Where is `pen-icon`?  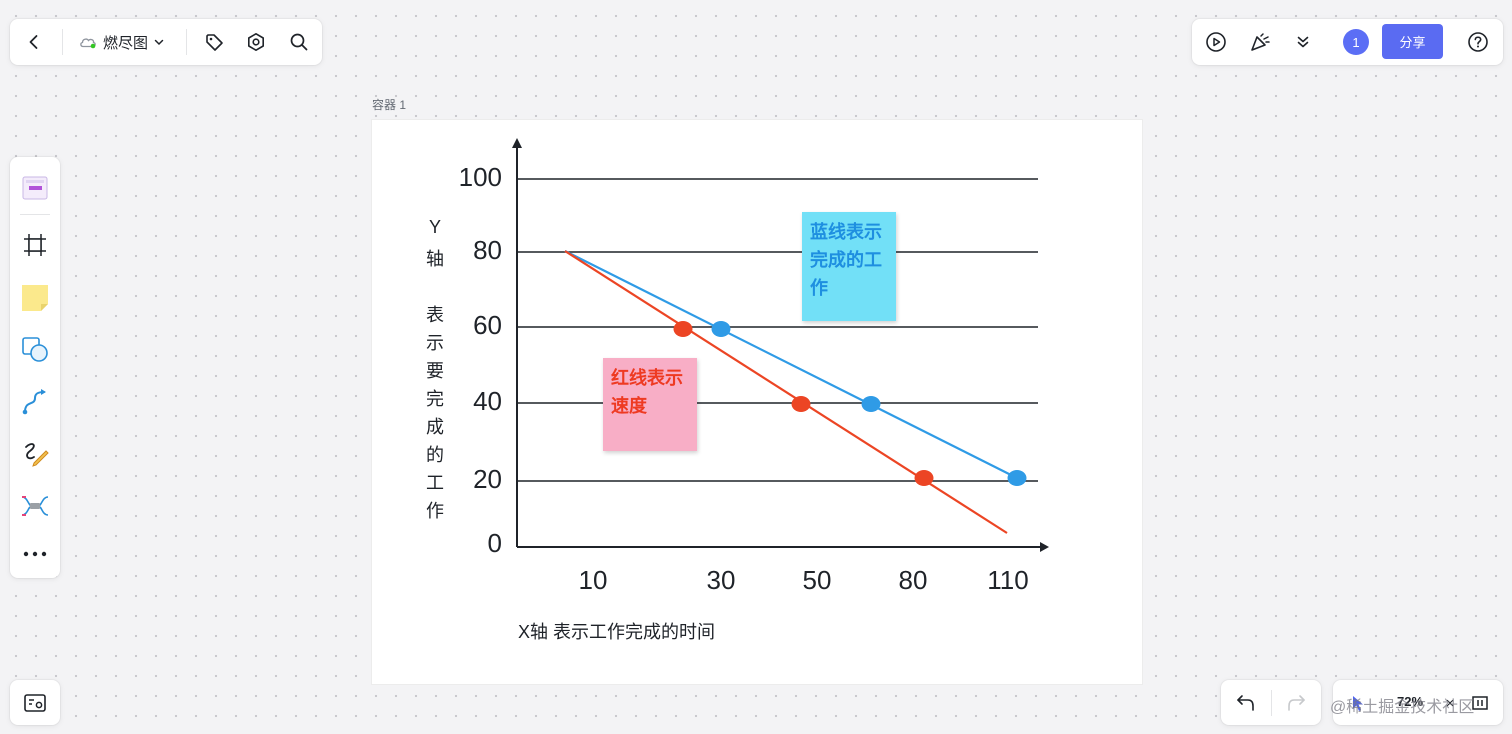 pen-icon is located at coordinates (35, 454).